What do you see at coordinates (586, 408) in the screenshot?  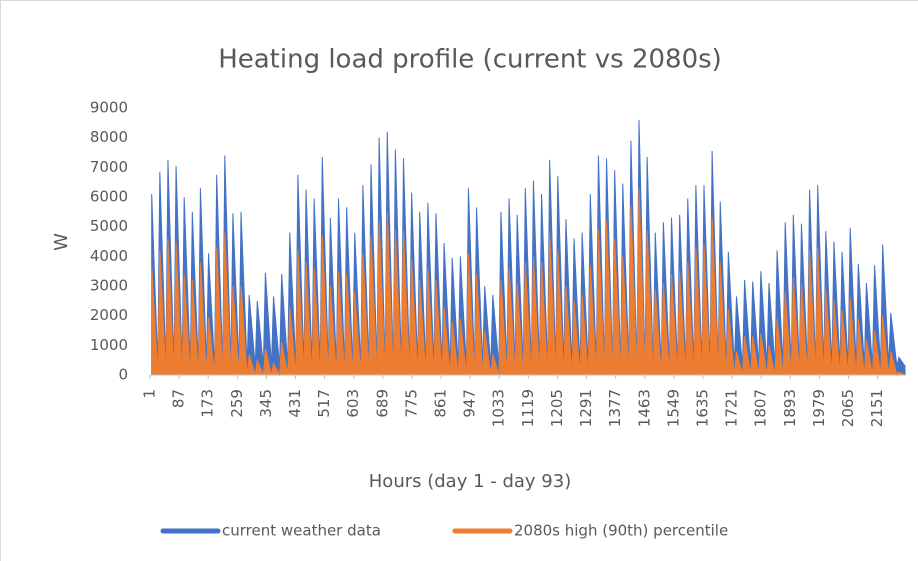 I see `x-tick-label: 1291` at bounding box center [586, 408].